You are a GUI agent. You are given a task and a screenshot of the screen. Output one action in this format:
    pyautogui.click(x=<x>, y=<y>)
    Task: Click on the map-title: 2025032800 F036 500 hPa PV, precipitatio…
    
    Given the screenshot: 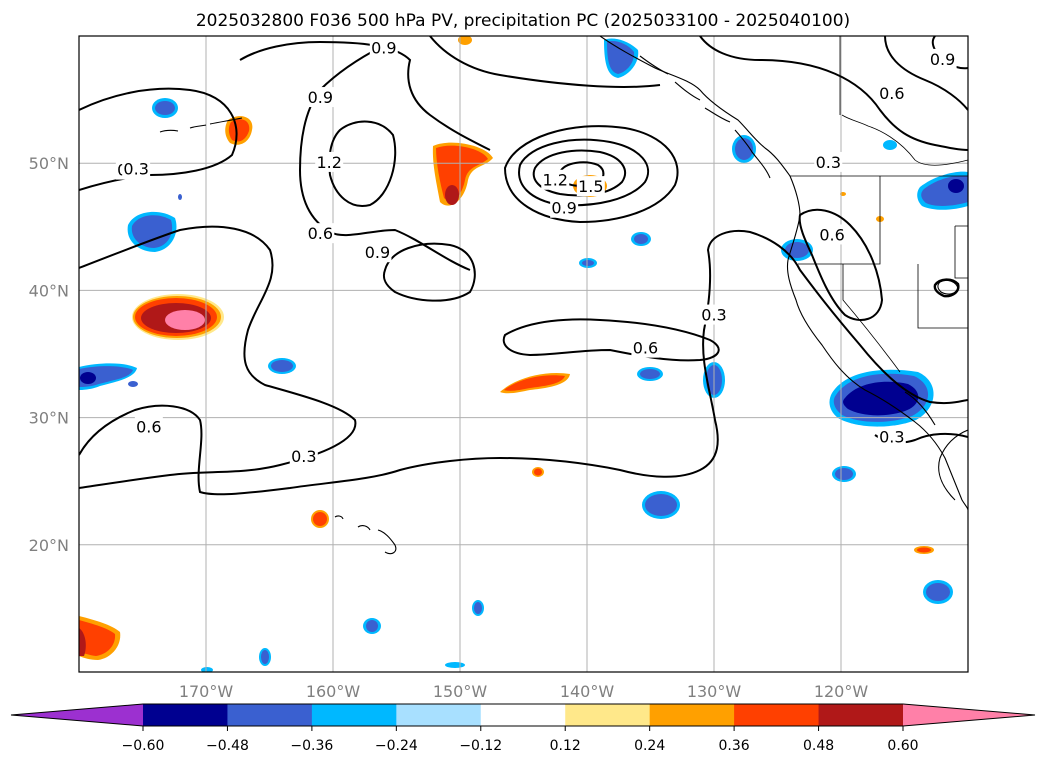 What is the action you would take?
    pyautogui.click(x=523, y=21)
    